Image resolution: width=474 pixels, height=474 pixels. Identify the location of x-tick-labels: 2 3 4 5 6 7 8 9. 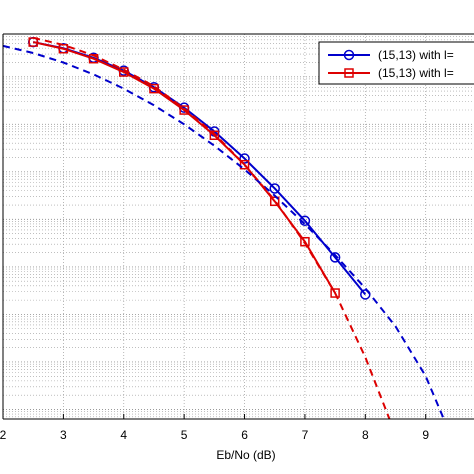
(214, 428).